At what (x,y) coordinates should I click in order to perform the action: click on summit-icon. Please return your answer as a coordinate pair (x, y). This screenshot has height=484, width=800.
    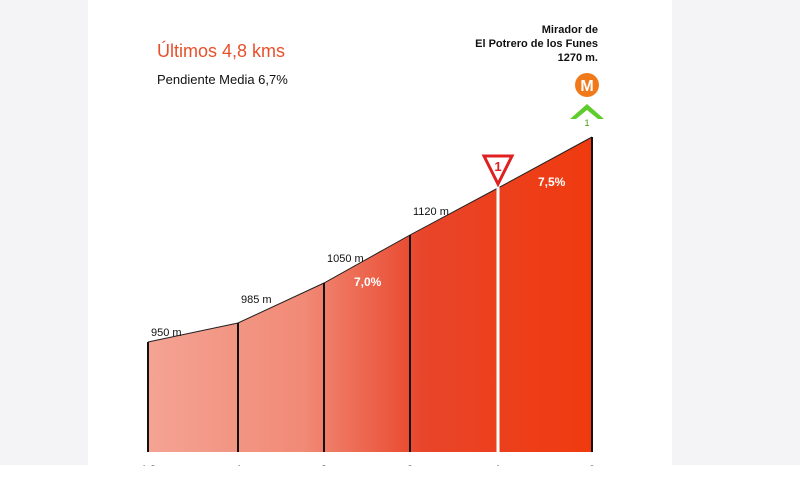
    Looking at the image, I should click on (587, 85).